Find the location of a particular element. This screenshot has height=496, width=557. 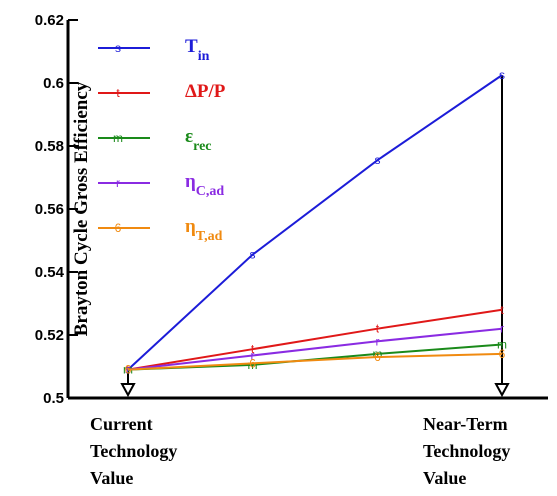

legend: s Tin t ΔP/P m εrec r ηC,ad 6 ηT,ad is located at coordinates (162, 140).